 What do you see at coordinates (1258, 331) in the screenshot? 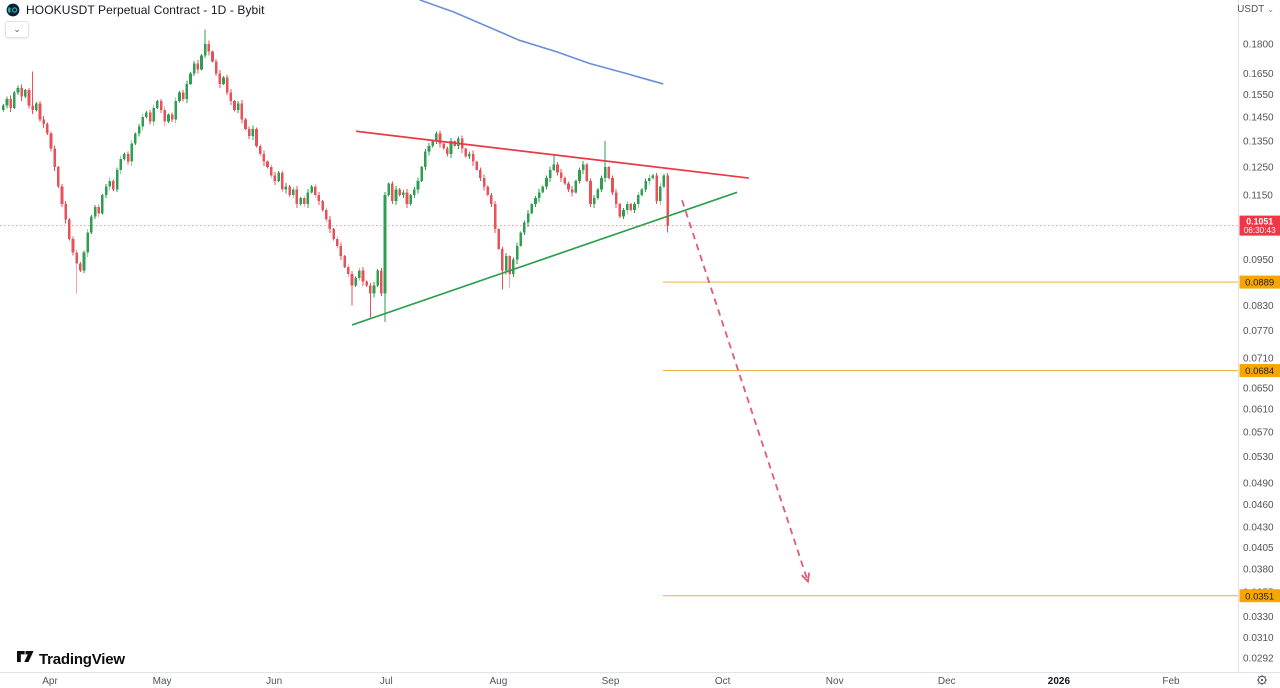
I see `price-tick-label: 0.0770` at bounding box center [1258, 331].